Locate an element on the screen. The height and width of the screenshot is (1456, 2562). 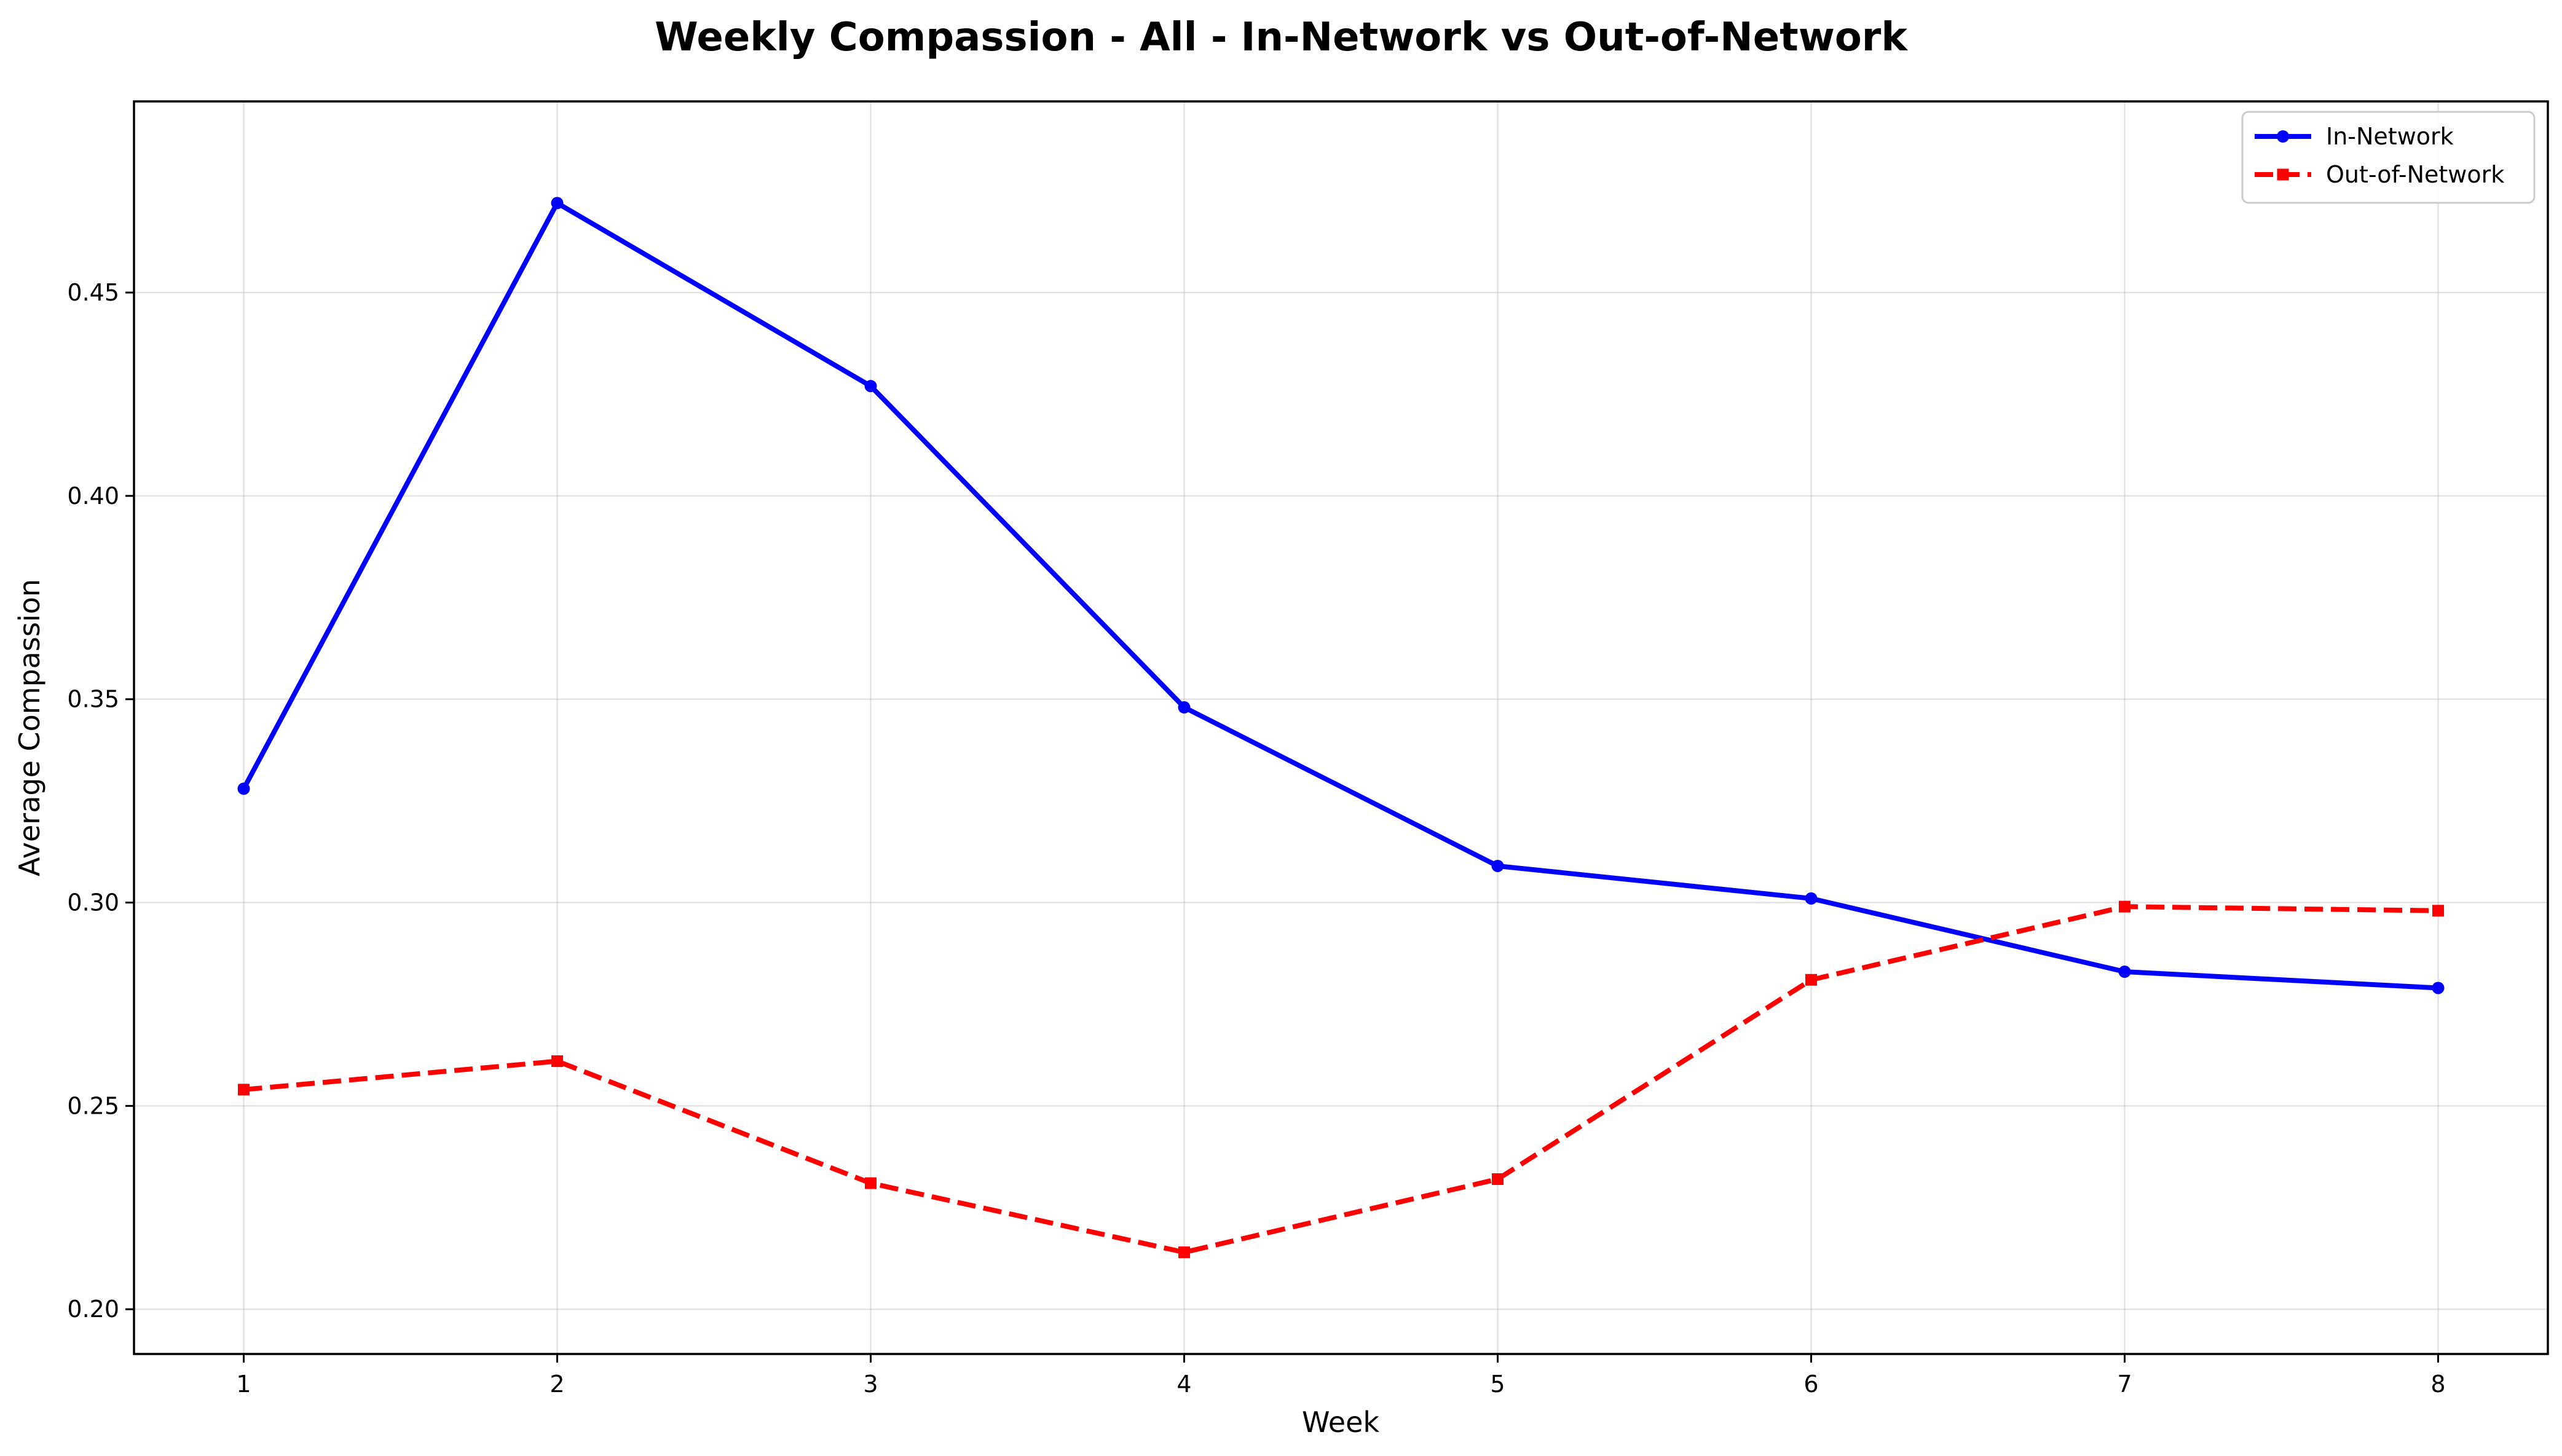
legend-frame is located at coordinates (2388, 157).